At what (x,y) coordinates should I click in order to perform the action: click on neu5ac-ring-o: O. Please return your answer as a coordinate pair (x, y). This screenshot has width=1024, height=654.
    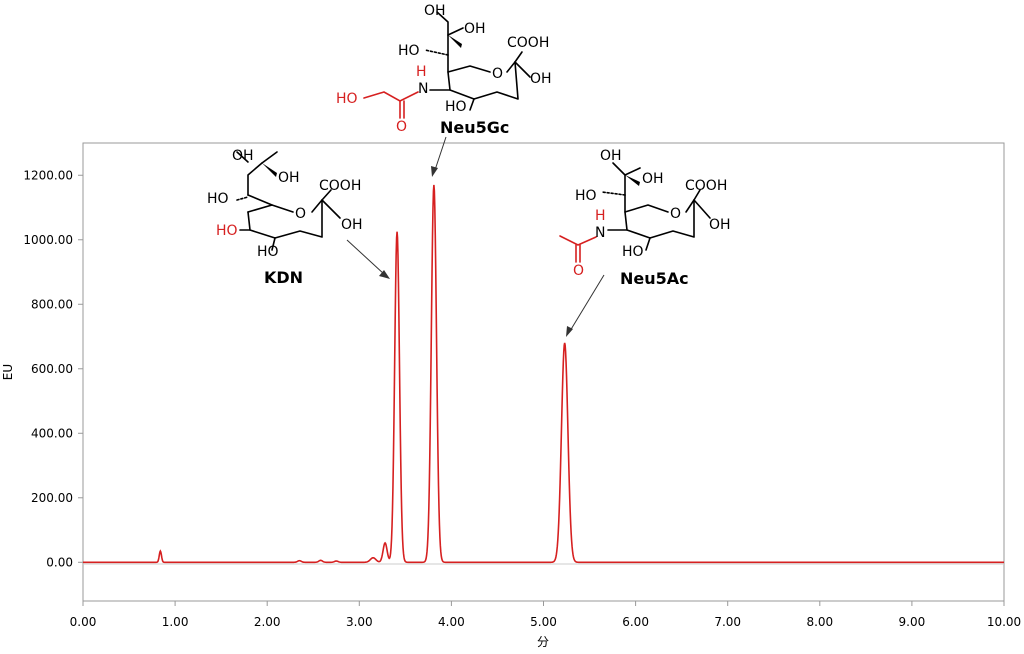
    Looking at the image, I should click on (675, 214).